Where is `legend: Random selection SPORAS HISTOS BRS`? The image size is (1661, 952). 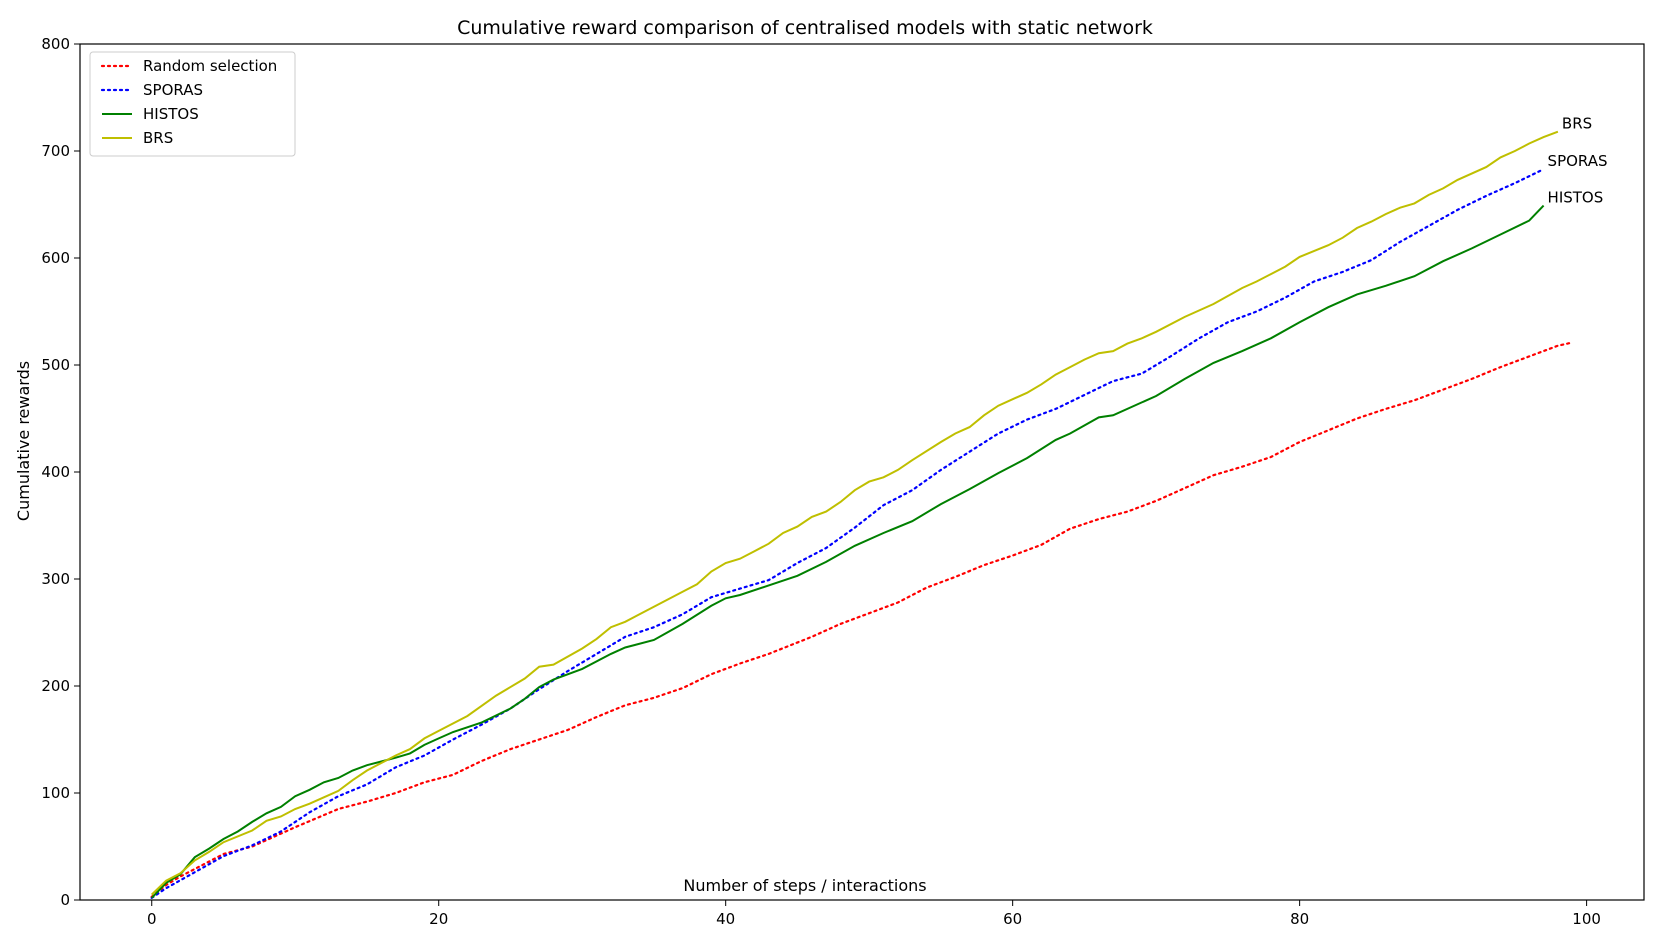 legend: Random selection SPORAS HISTOS BRS is located at coordinates (192, 104).